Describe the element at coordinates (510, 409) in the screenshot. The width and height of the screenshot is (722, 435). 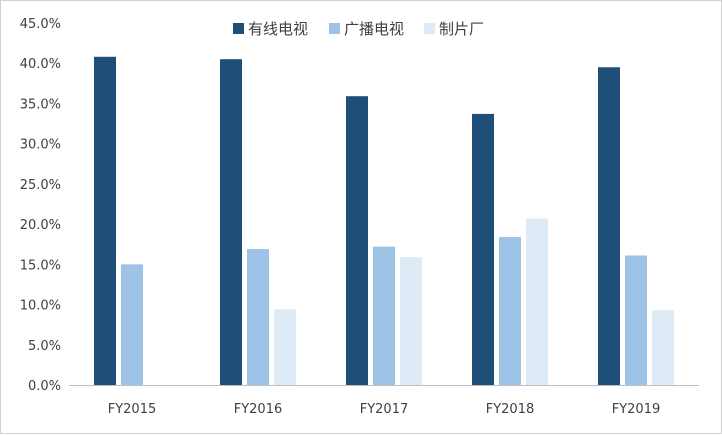
I see `x-tick-label: FY2018` at that location.